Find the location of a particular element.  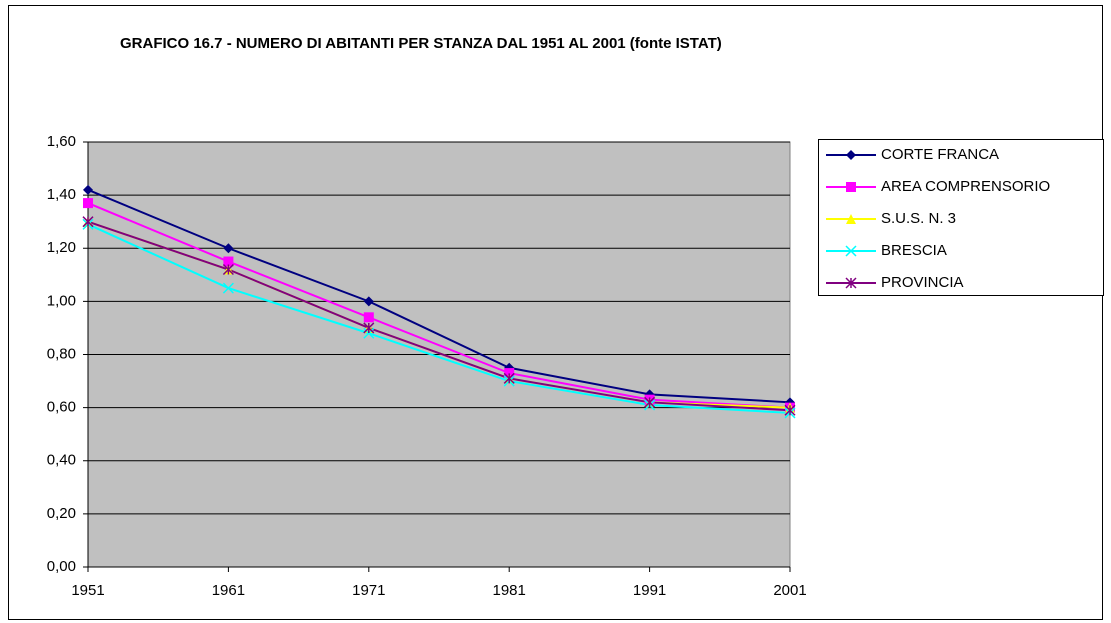

x-tick-label: 1961 is located at coordinates (228, 590).